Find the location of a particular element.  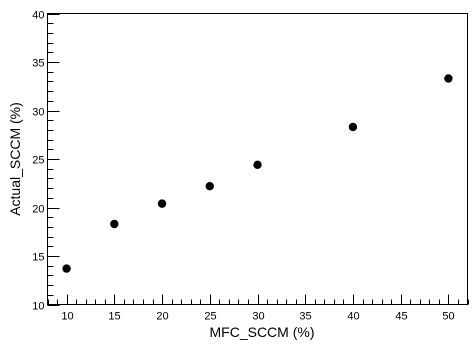

x-tick-label: 45 is located at coordinates (401, 317).